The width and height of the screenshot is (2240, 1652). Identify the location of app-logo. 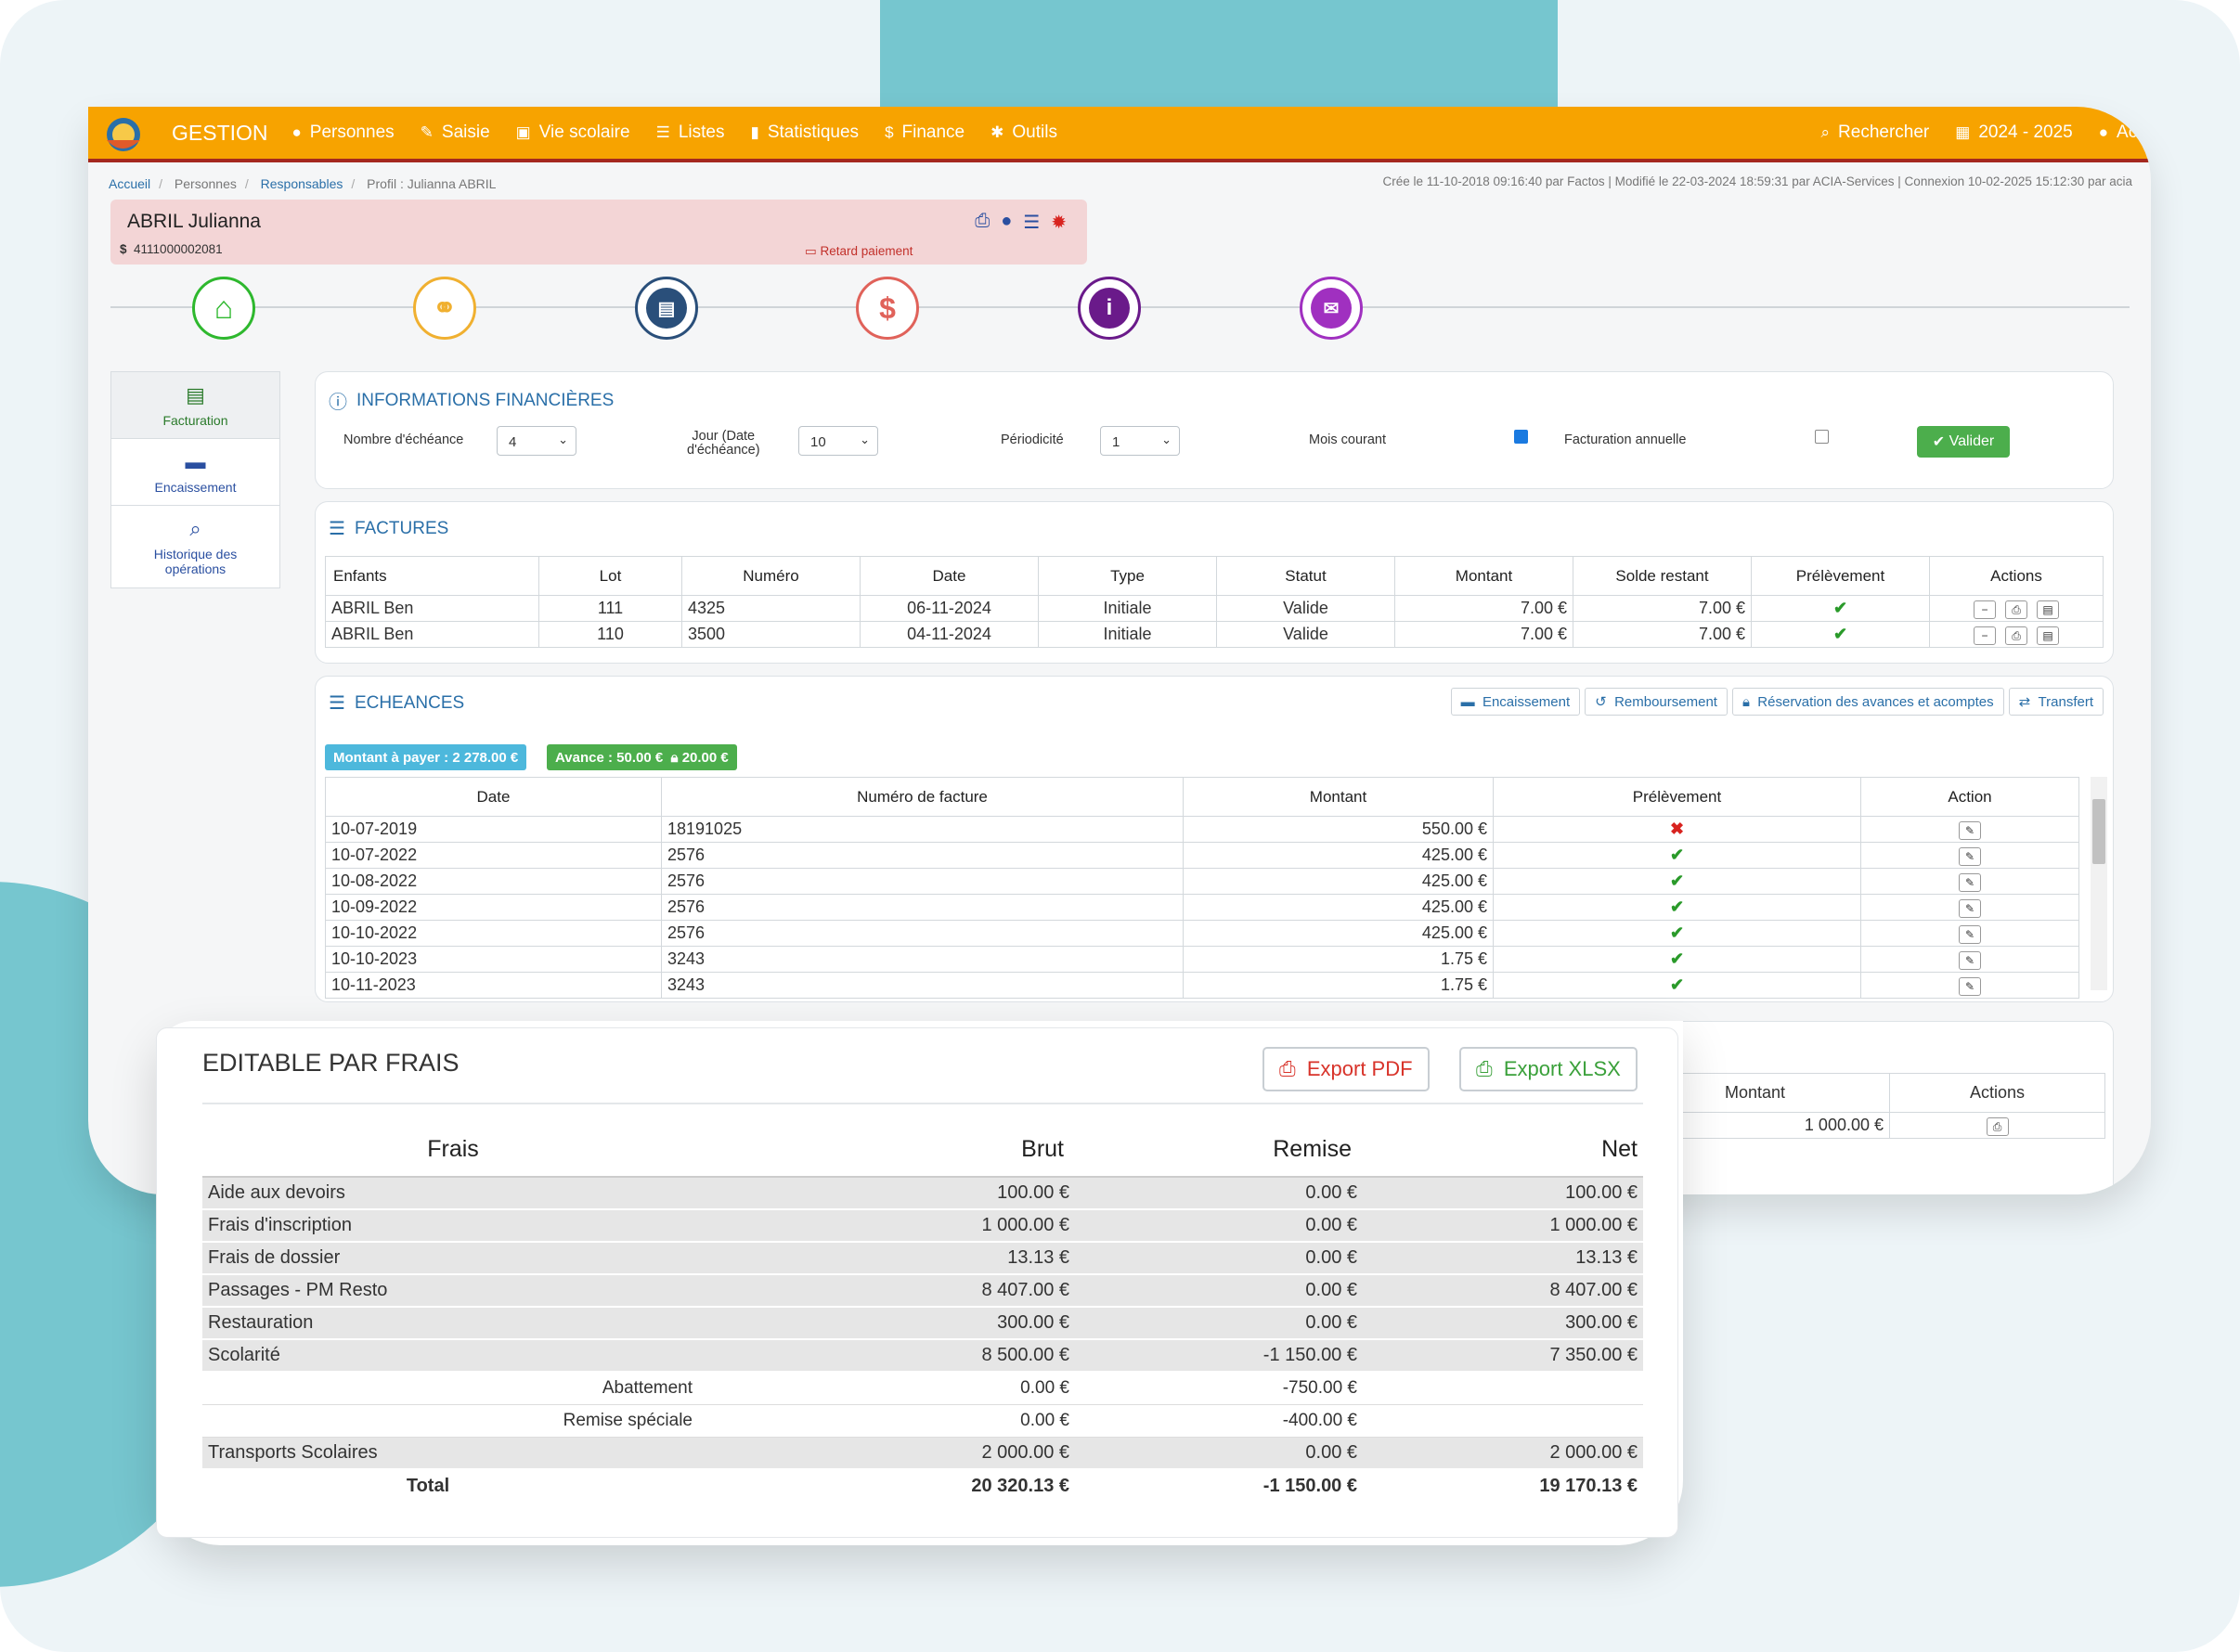
(122, 134).